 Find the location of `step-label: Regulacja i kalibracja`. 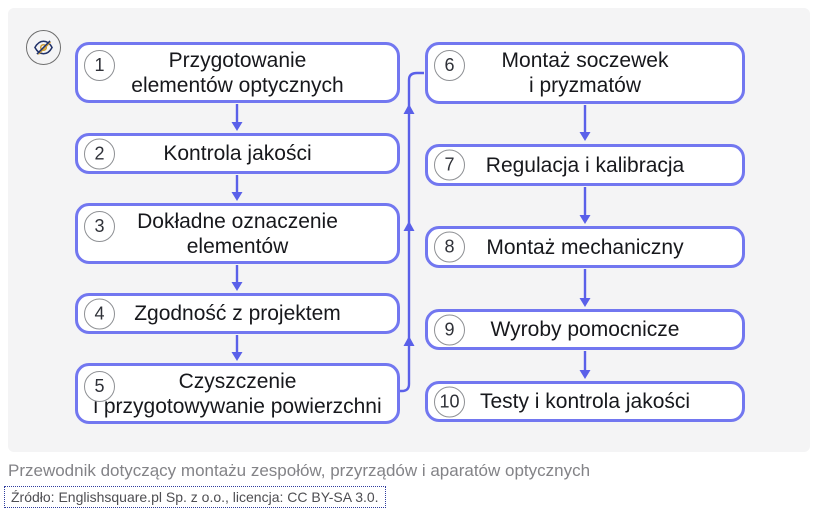

step-label: Regulacja i kalibracja is located at coordinates (585, 165).